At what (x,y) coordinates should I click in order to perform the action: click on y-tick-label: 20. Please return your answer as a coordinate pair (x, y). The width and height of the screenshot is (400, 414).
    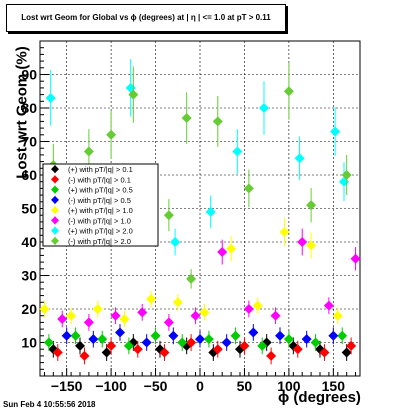
    Looking at the image, I should click on (29, 309).